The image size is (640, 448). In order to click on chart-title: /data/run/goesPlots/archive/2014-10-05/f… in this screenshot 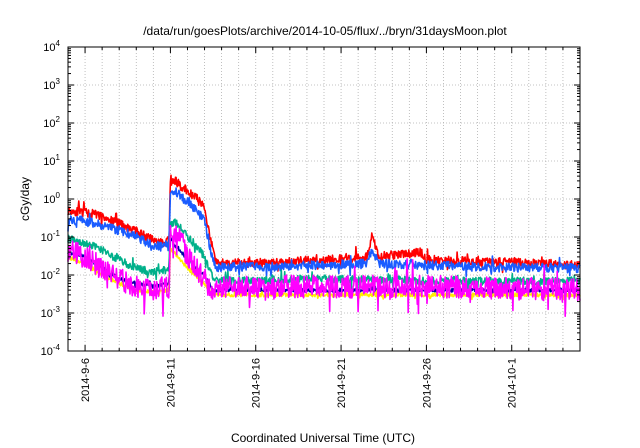, I will do `click(325, 31)`.